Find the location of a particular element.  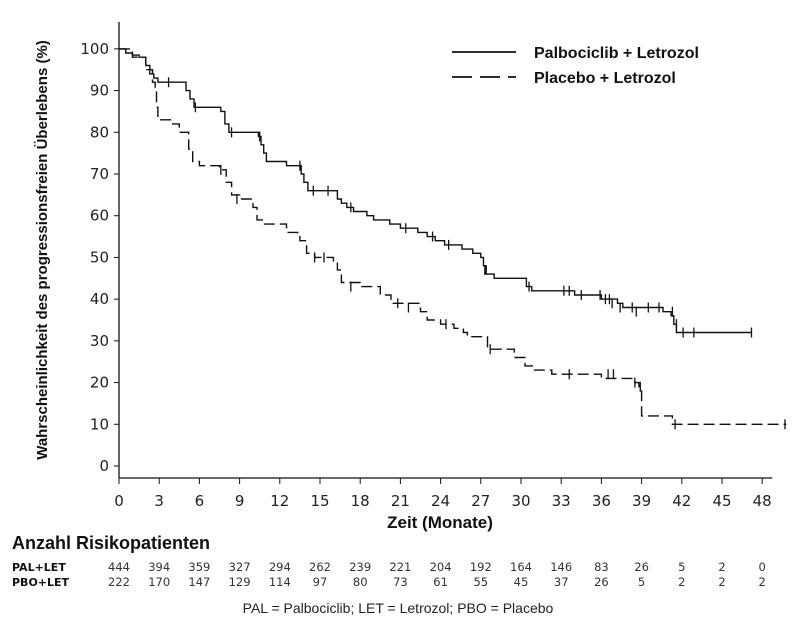

y-tick-label: 50 is located at coordinates (99, 257).